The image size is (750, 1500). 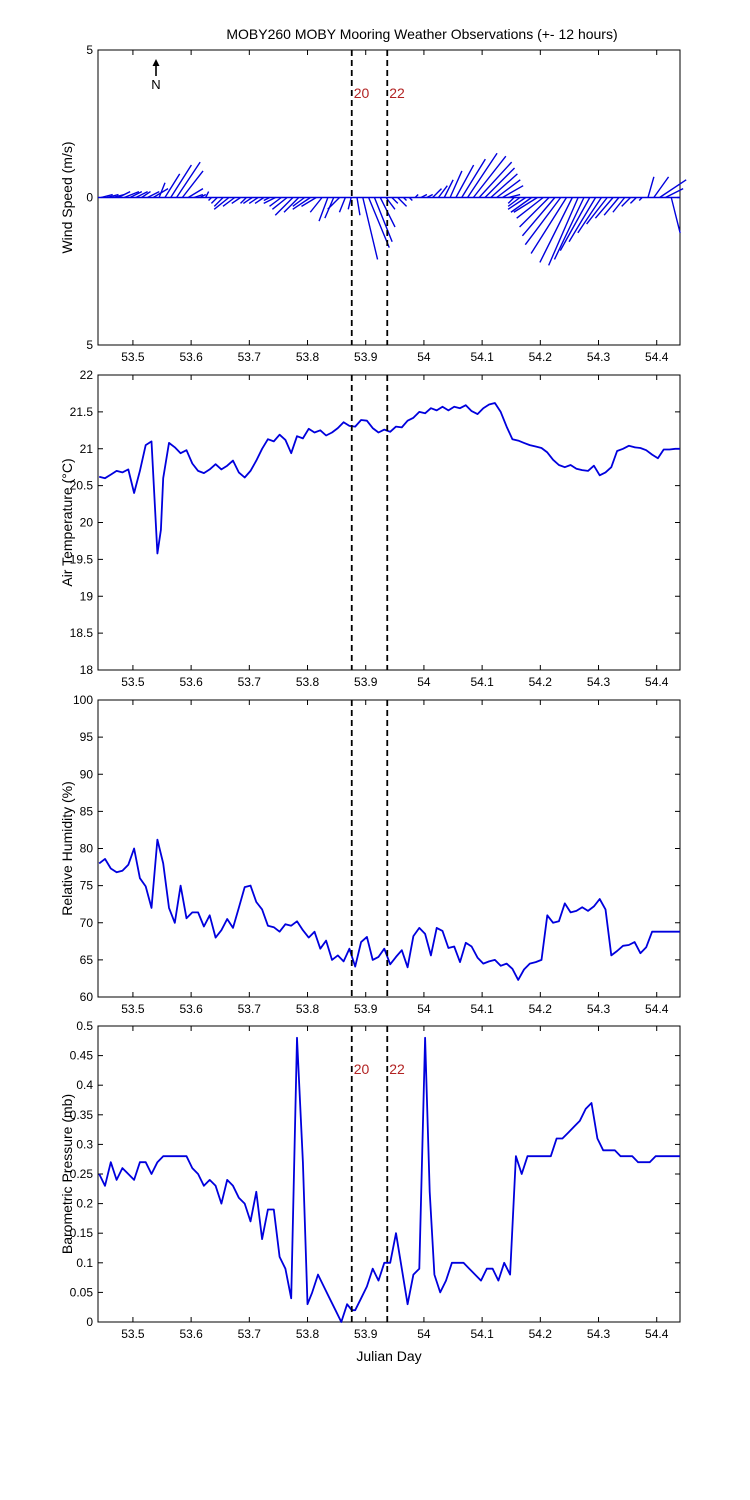 I want to click on y-tick-label: 19, so click(x=87, y=596).